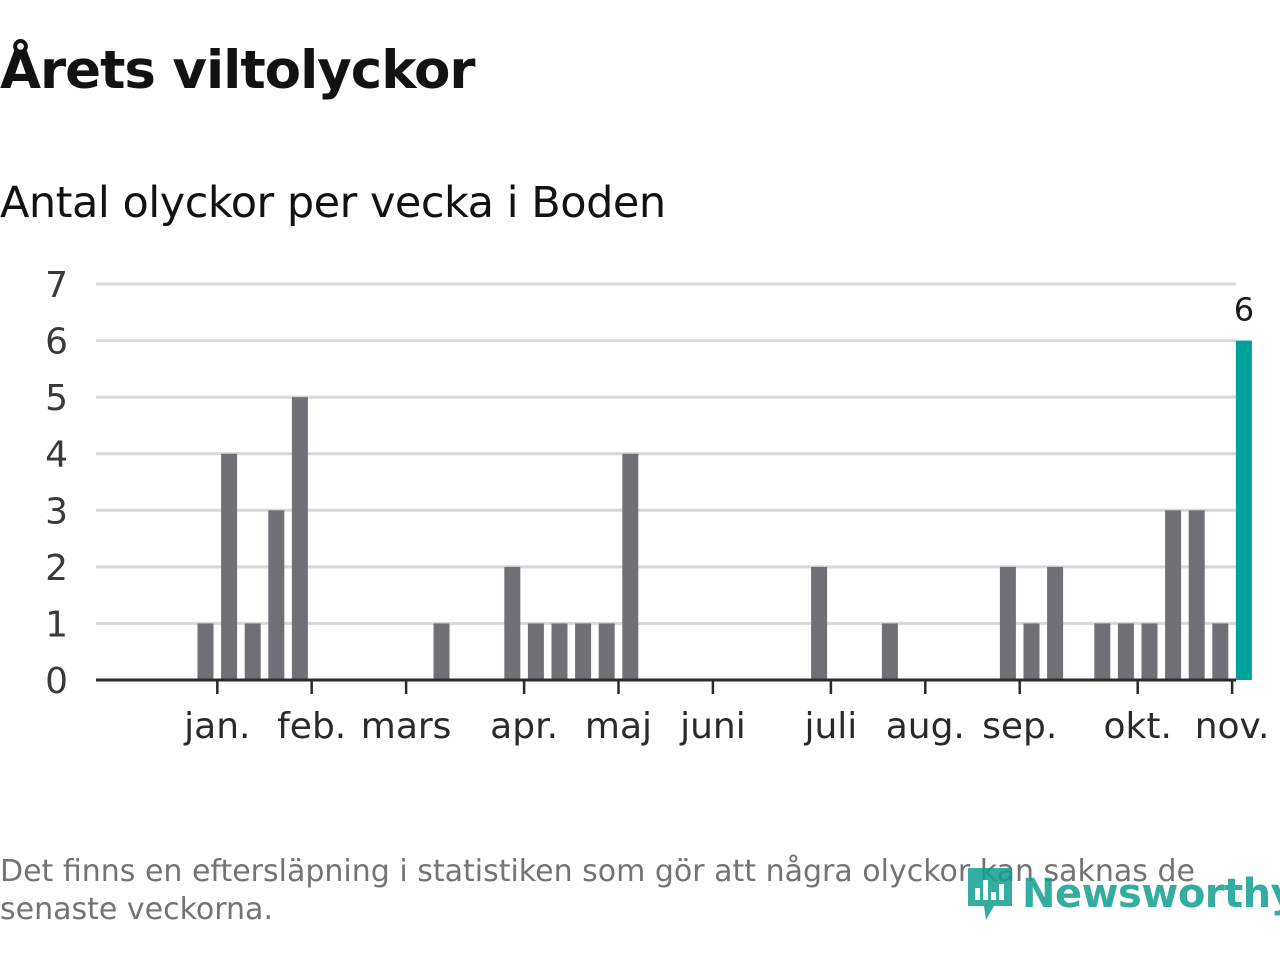 Image resolution: width=1280 pixels, height=960 pixels. Describe the element at coordinates (238, 70) in the screenshot. I see `chart-title: Årets viltolyckor` at that location.